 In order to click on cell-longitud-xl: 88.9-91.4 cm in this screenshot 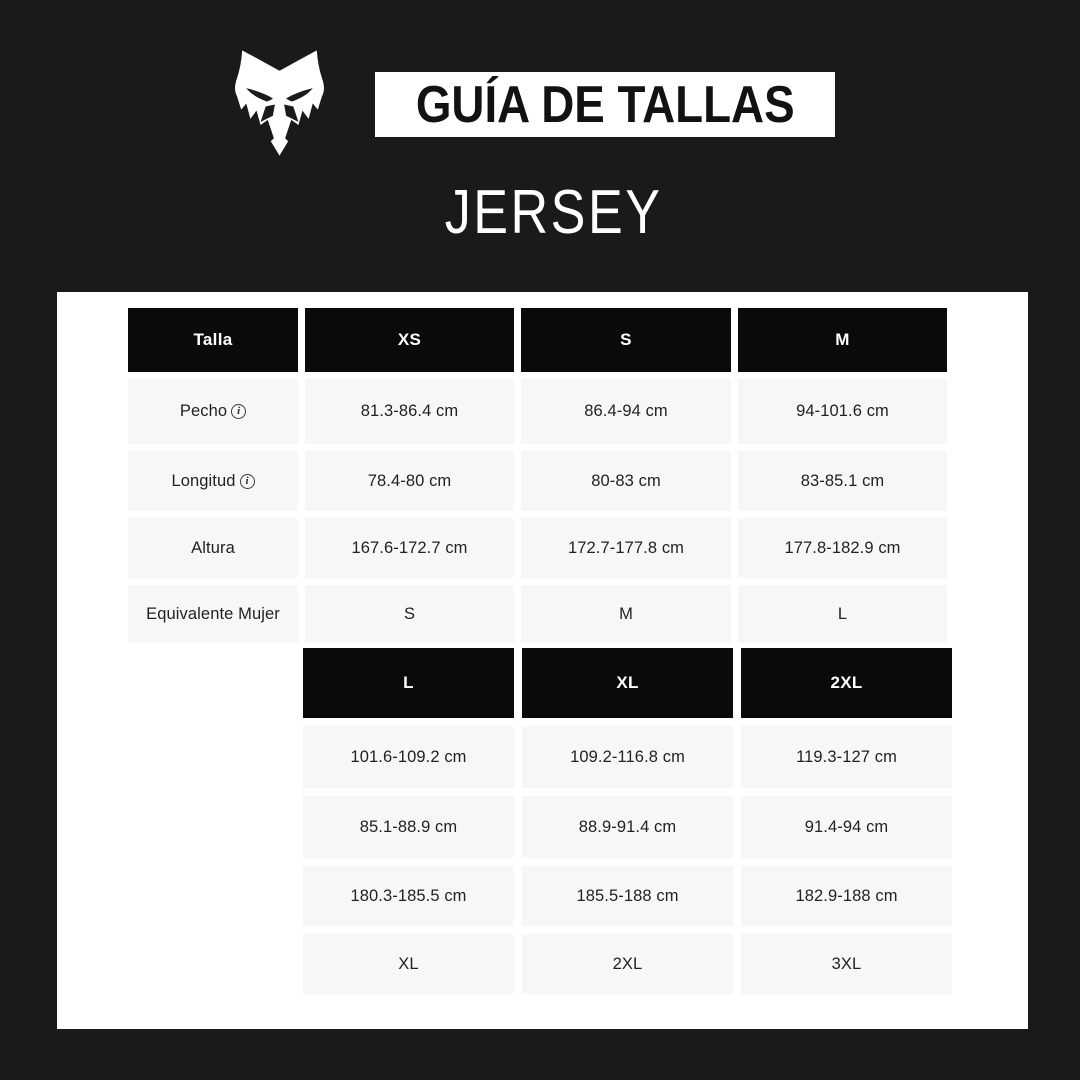, I will do `click(627, 827)`.